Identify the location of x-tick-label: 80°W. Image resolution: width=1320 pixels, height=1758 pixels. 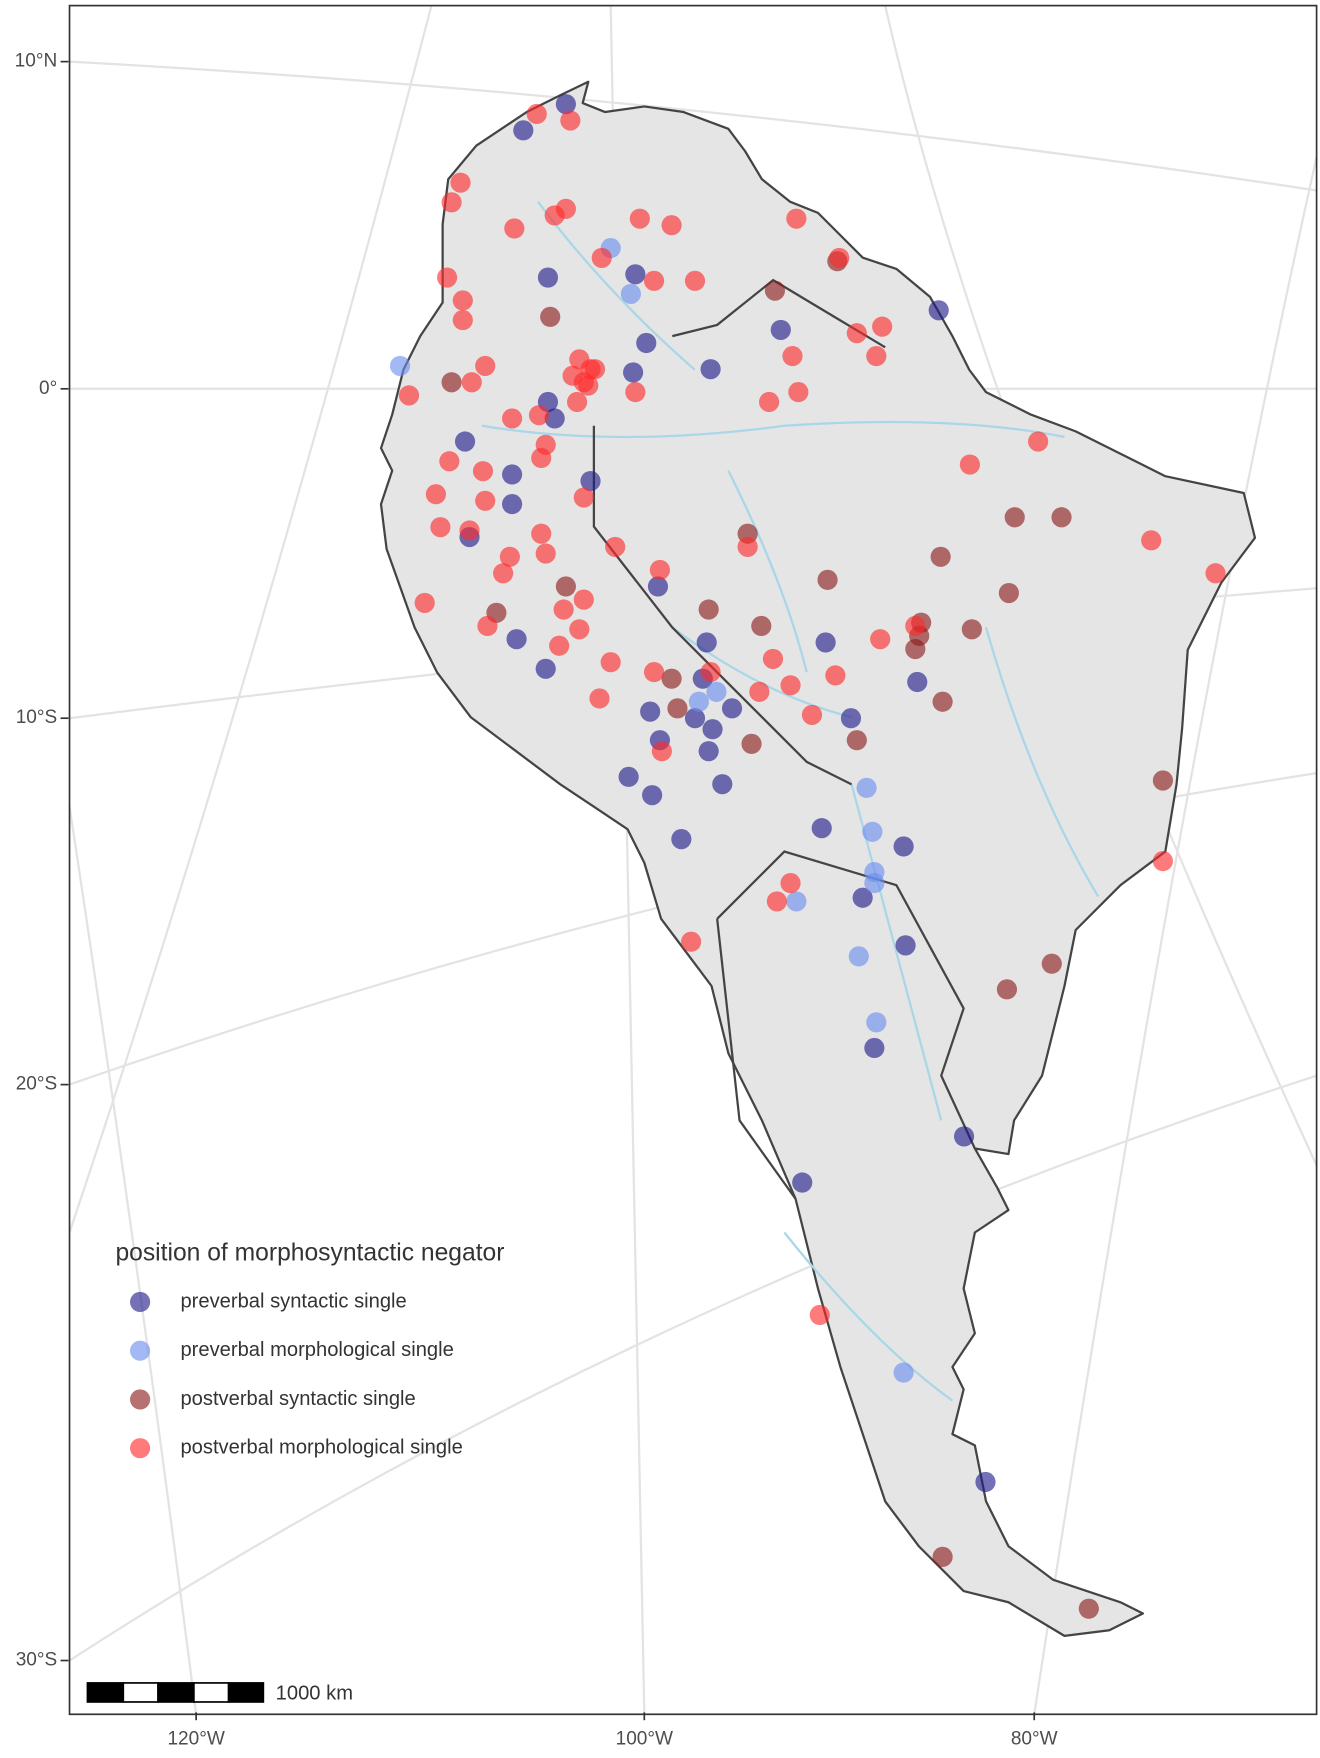
(1034, 1738).